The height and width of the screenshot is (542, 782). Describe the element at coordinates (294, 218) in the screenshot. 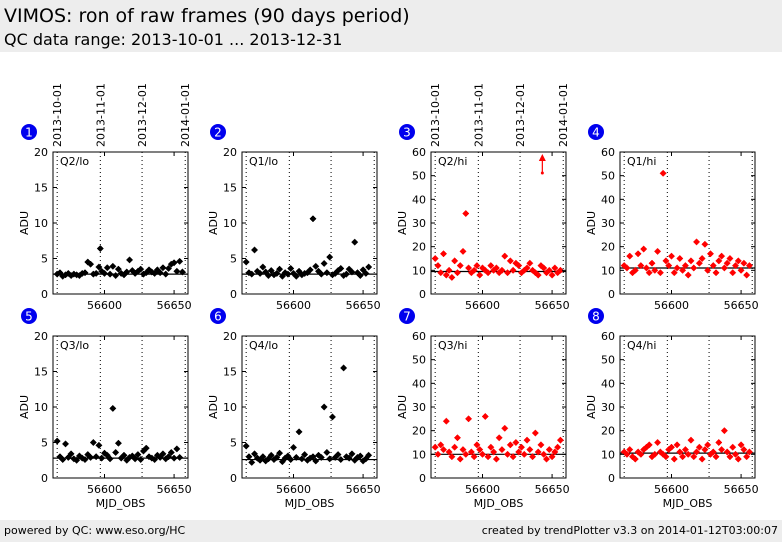

I see `chart-panel-2: 0 5 10 15 20 56600 56650 ADU Q1/lo 2` at that location.